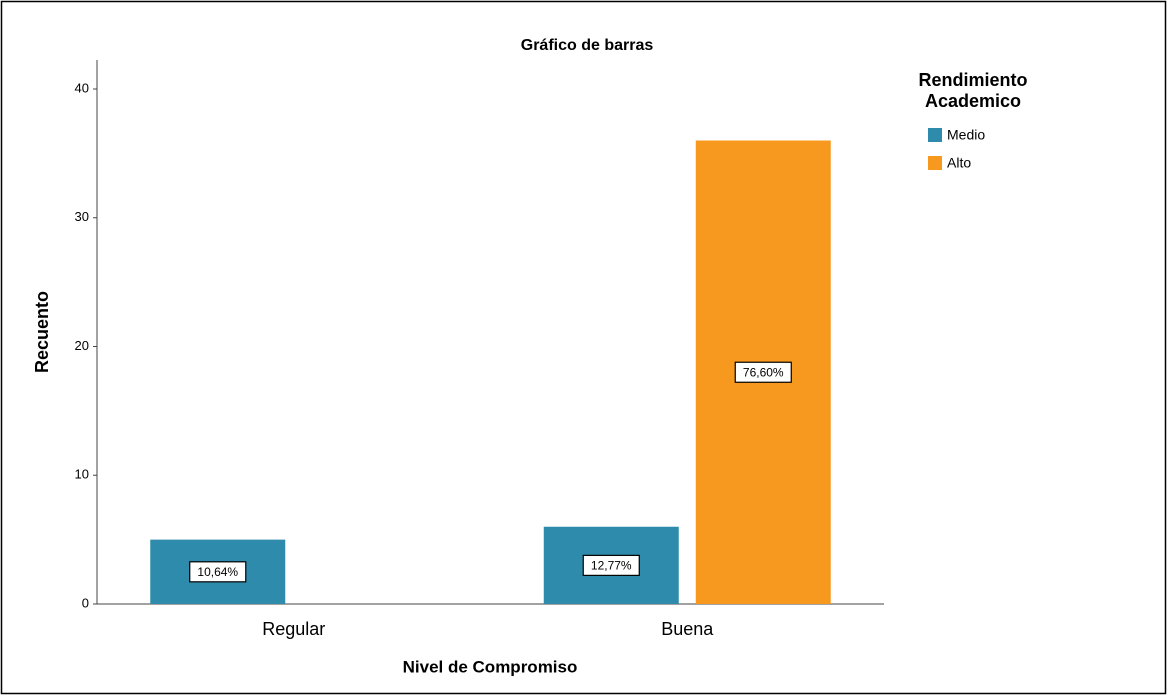  Describe the element at coordinates (973, 90) in the screenshot. I see `legend-title: Rendimiento Academico` at that location.